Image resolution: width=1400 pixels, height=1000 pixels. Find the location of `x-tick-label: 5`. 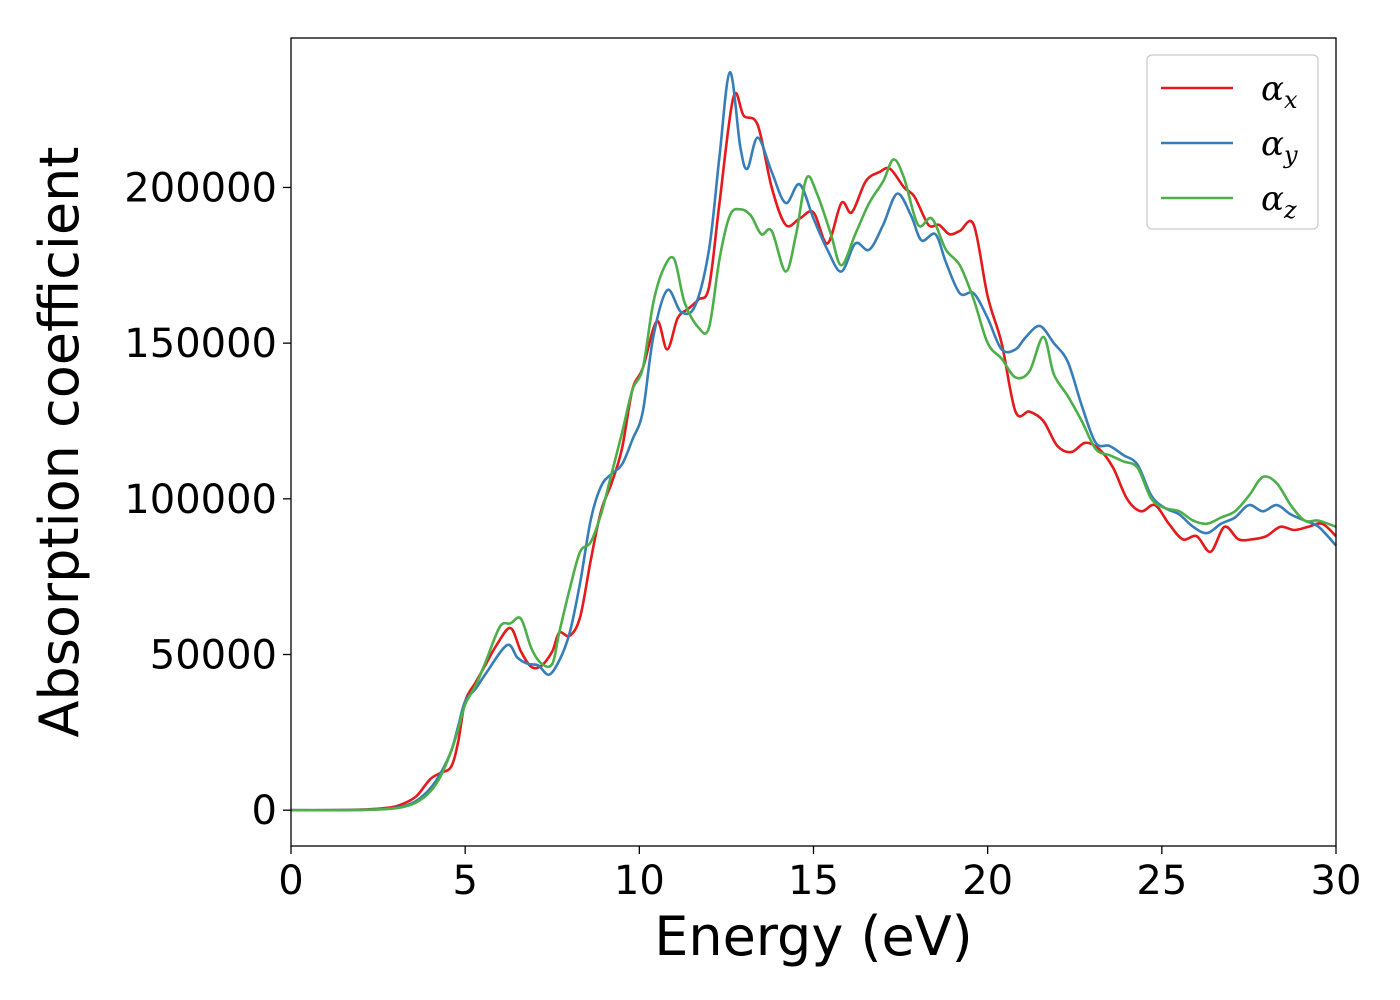

x-tick-label: 5 is located at coordinates (464, 881).